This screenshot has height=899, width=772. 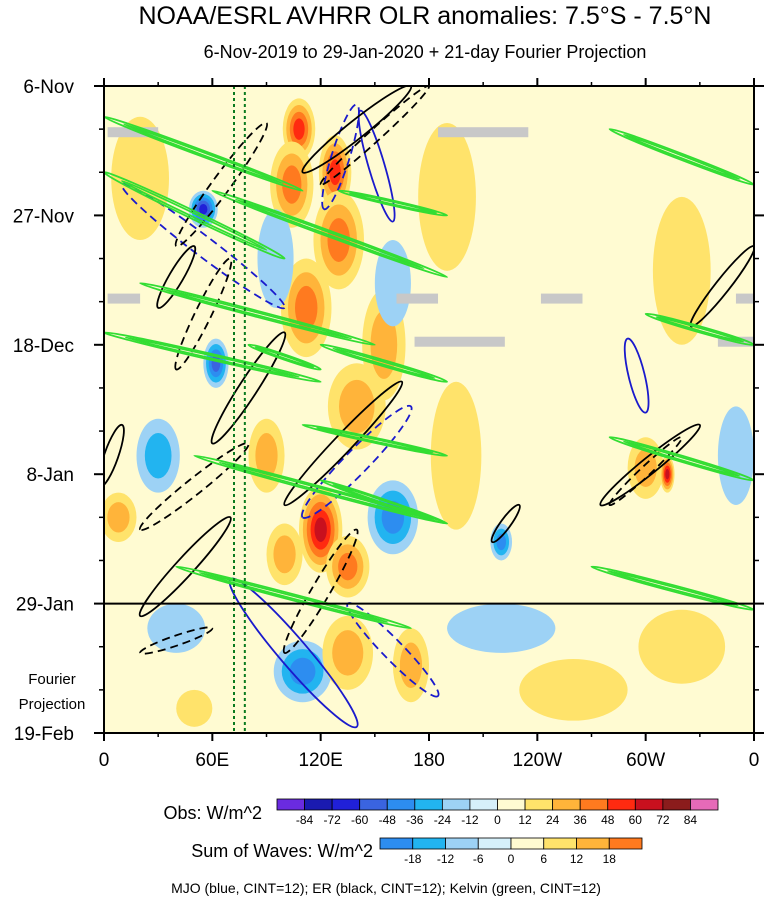 I want to click on obs-colorbar-level-label: -12, so click(x=470, y=820).